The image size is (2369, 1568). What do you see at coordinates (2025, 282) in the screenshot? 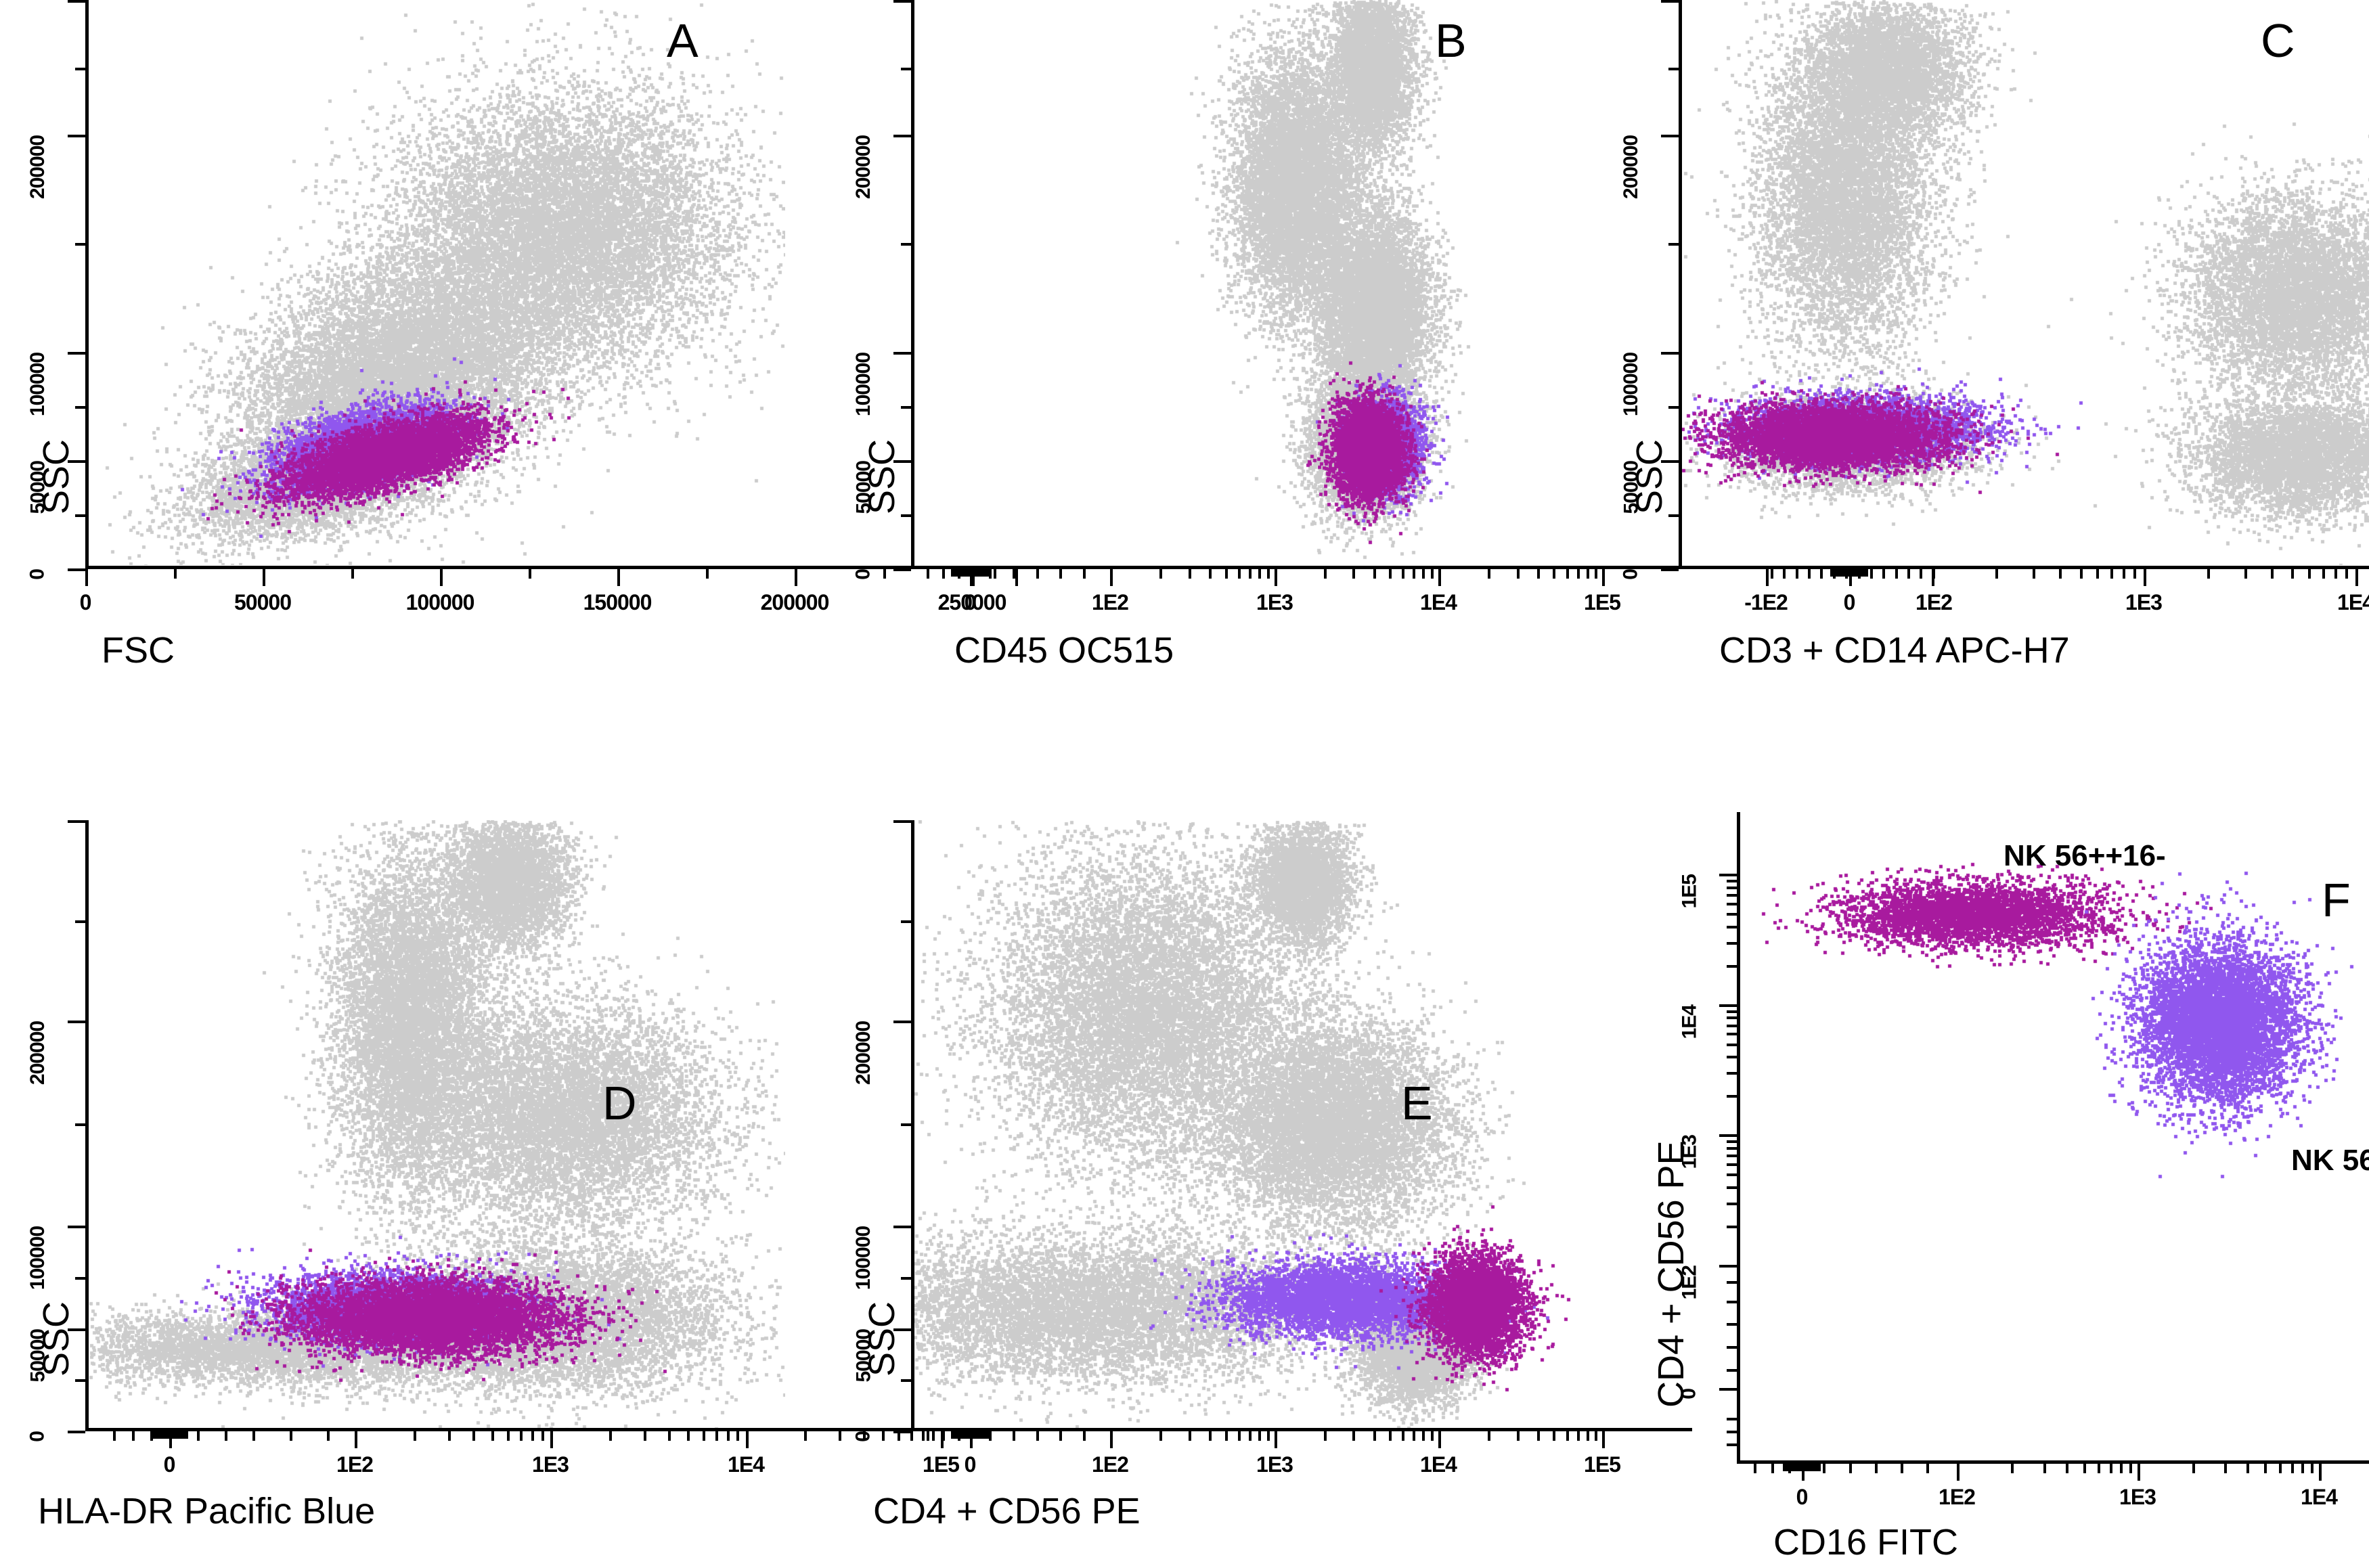
I see `scatter-canvas-C` at bounding box center [2025, 282].